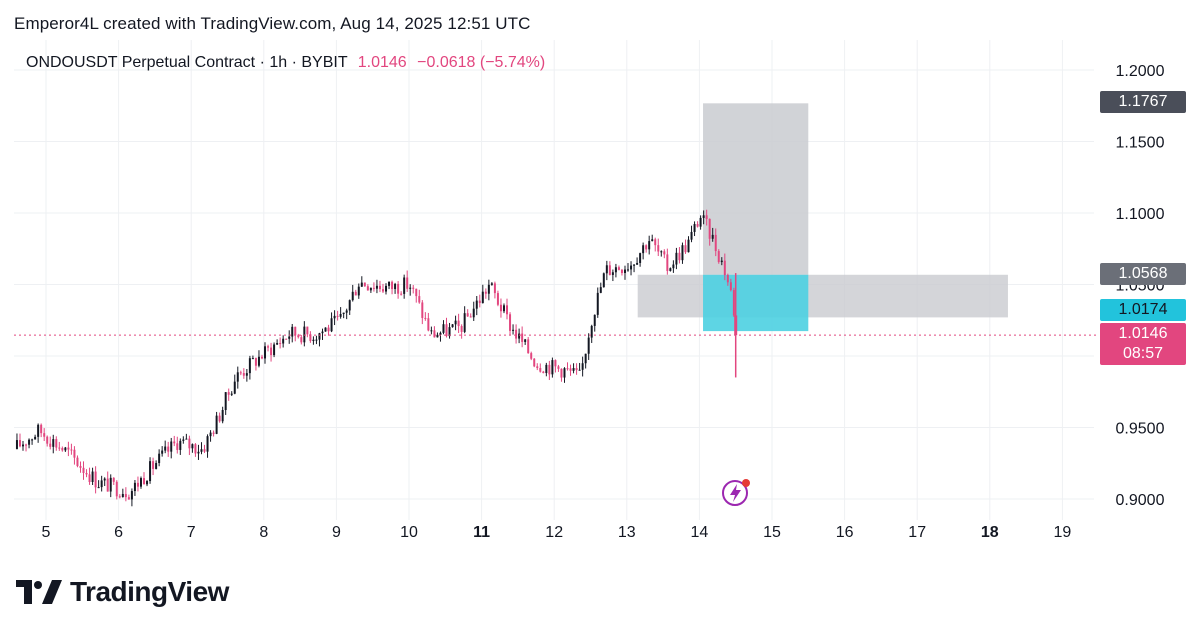 The image size is (1200, 634). I want to click on x-tick-label: 5, so click(46, 532).